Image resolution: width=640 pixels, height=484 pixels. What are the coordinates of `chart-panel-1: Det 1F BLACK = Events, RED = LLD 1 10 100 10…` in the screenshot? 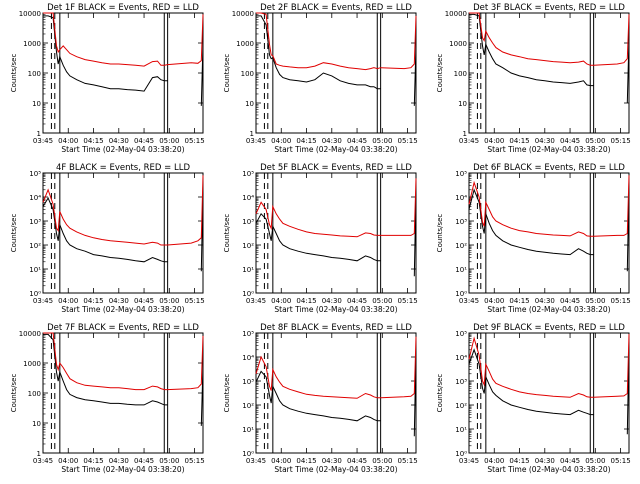 It's located at (107, 78).